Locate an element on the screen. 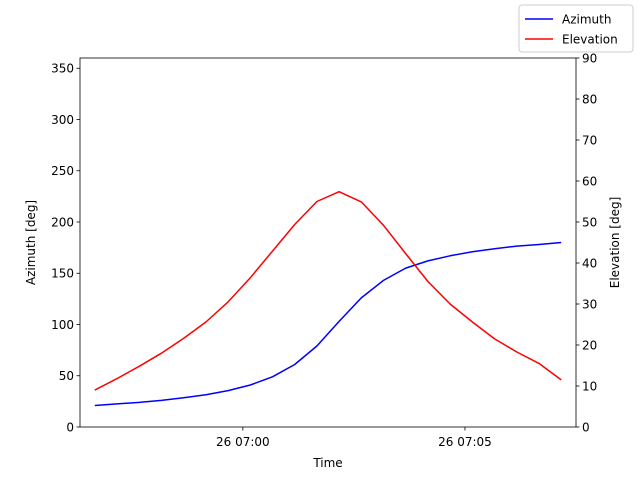 The width and height of the screenshot is (640, 480). time-tick-label: 26 07:05 is located at coordinates (465, 442).